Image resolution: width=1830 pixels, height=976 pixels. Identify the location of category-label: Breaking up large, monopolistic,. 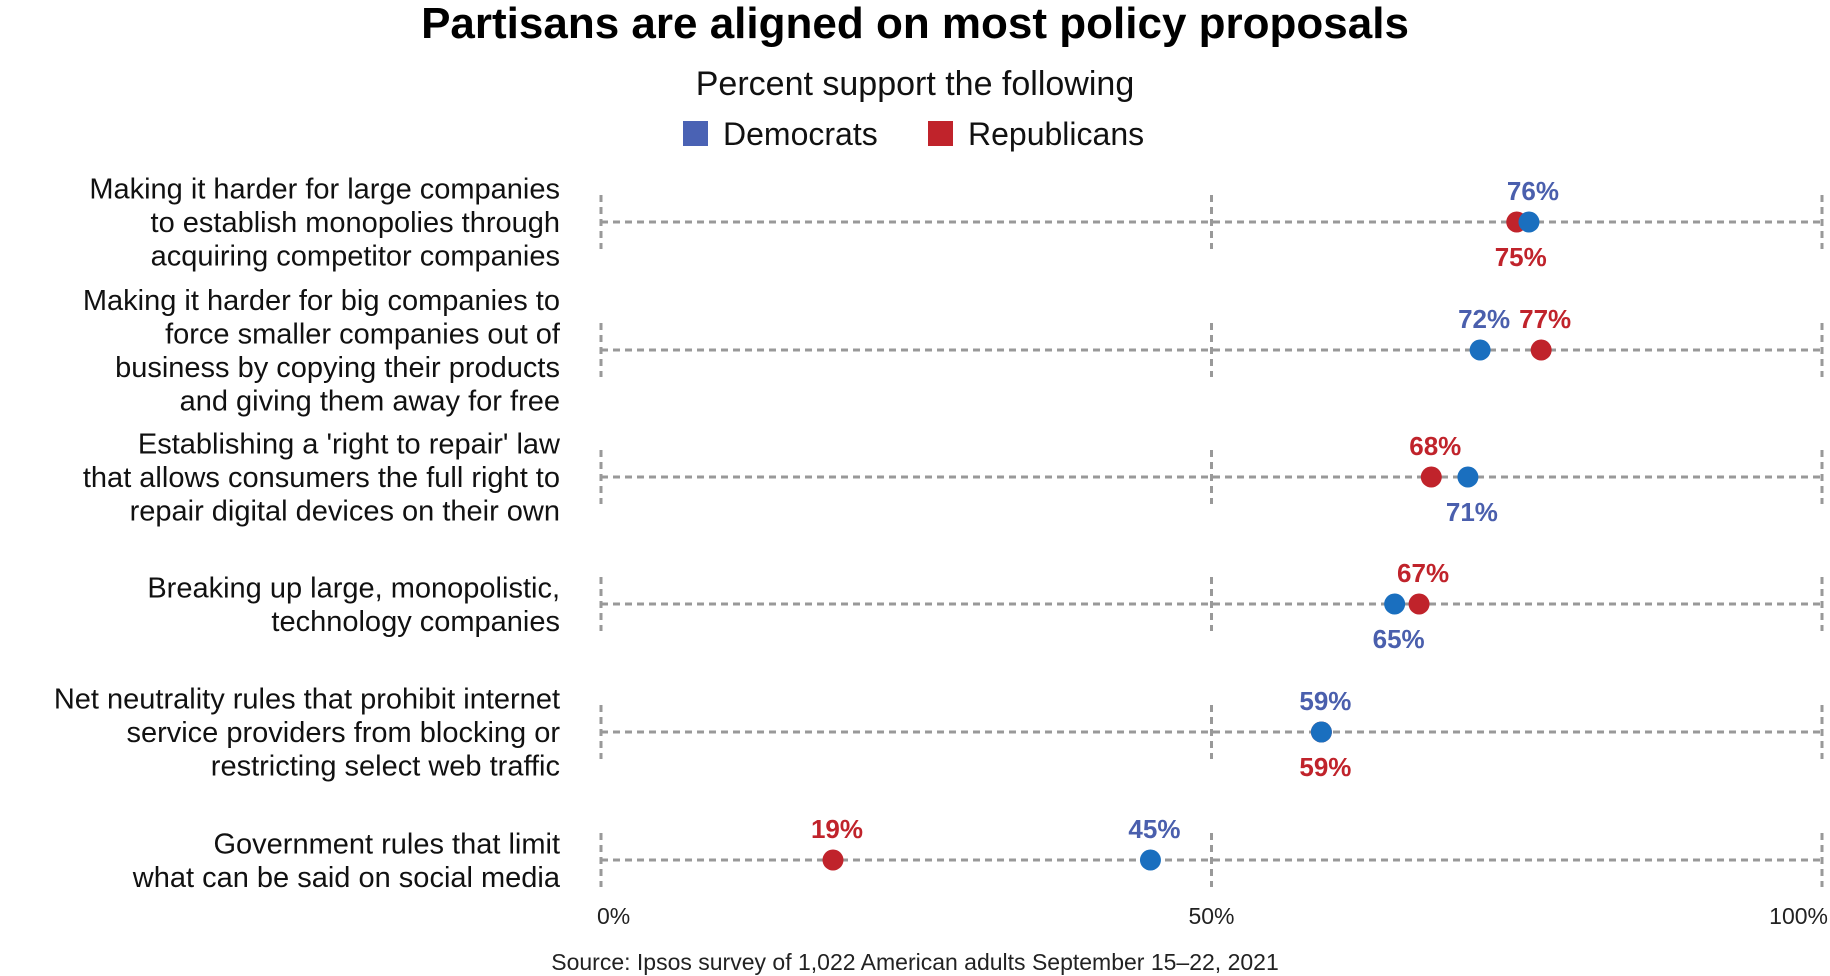
(353, 588).